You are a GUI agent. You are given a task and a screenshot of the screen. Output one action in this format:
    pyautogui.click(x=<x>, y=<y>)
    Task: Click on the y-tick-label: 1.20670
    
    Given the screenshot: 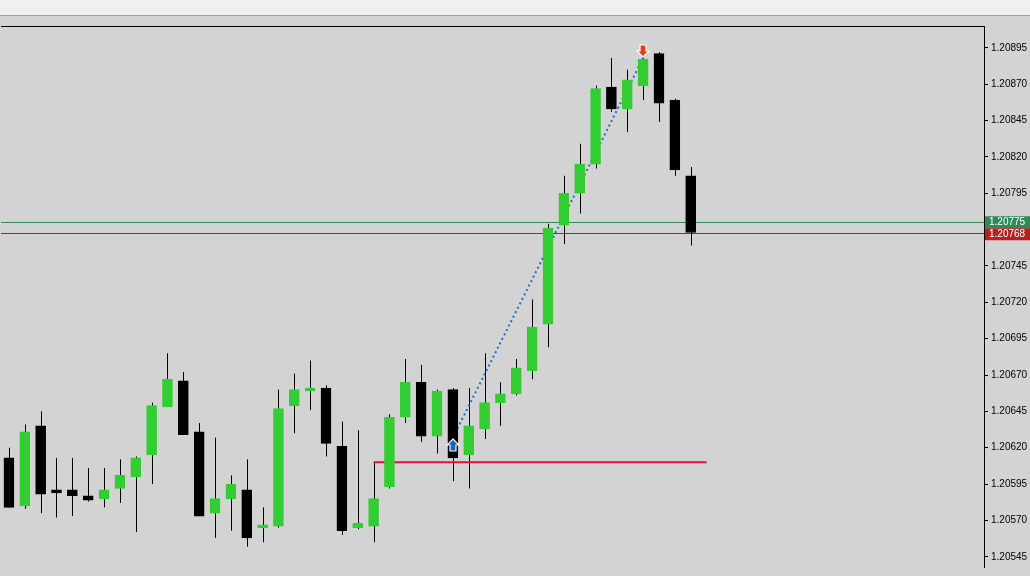 What is the action you would take?
    pyautogui.click(x=1009, y=374)
    